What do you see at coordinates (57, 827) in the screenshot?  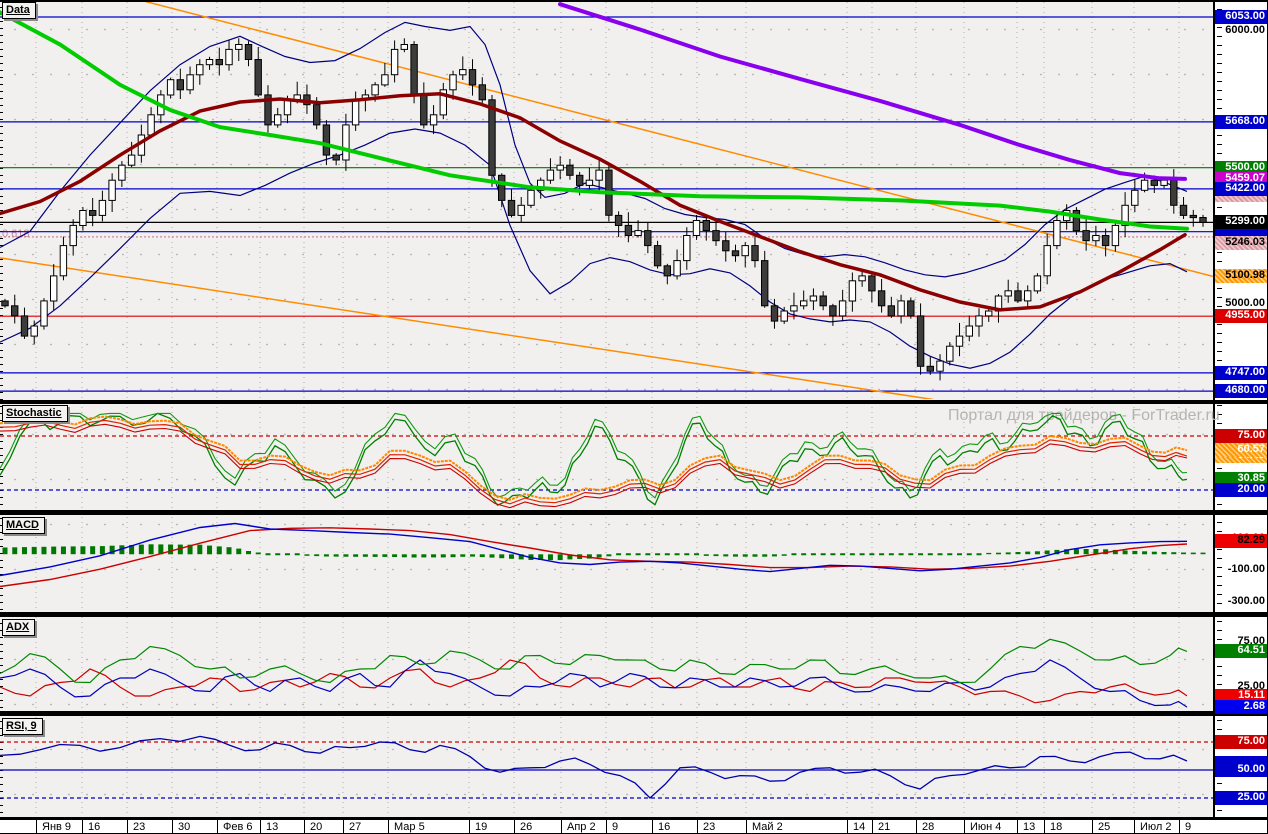 I see `time-axis-label: Янв 9` at bounding box center [57, 827].